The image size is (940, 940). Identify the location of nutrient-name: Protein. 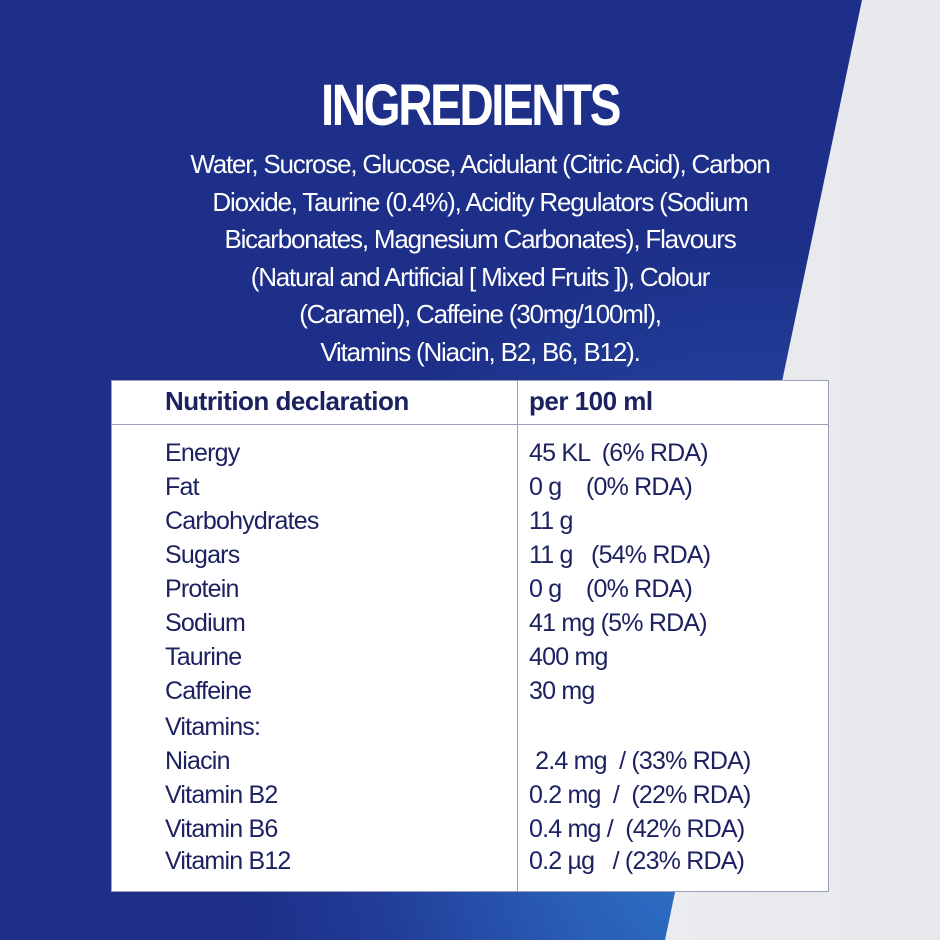
(202, 589).